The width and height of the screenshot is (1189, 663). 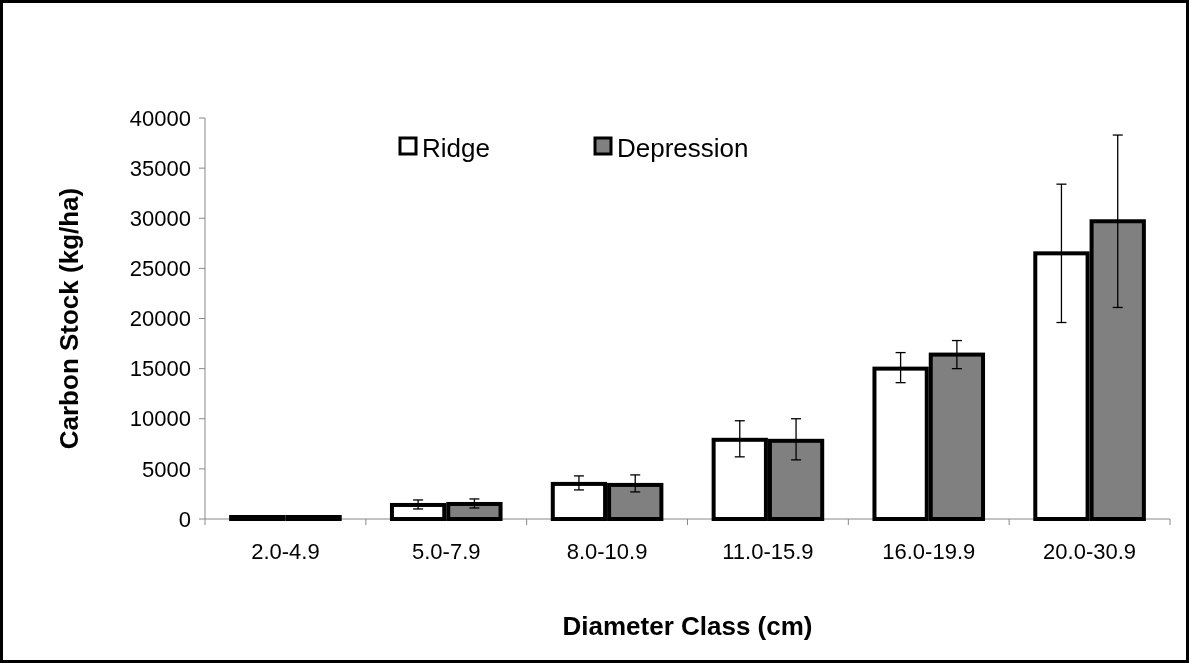 I want to click on y-tick-label: 30000, so click(x=160, y=218).